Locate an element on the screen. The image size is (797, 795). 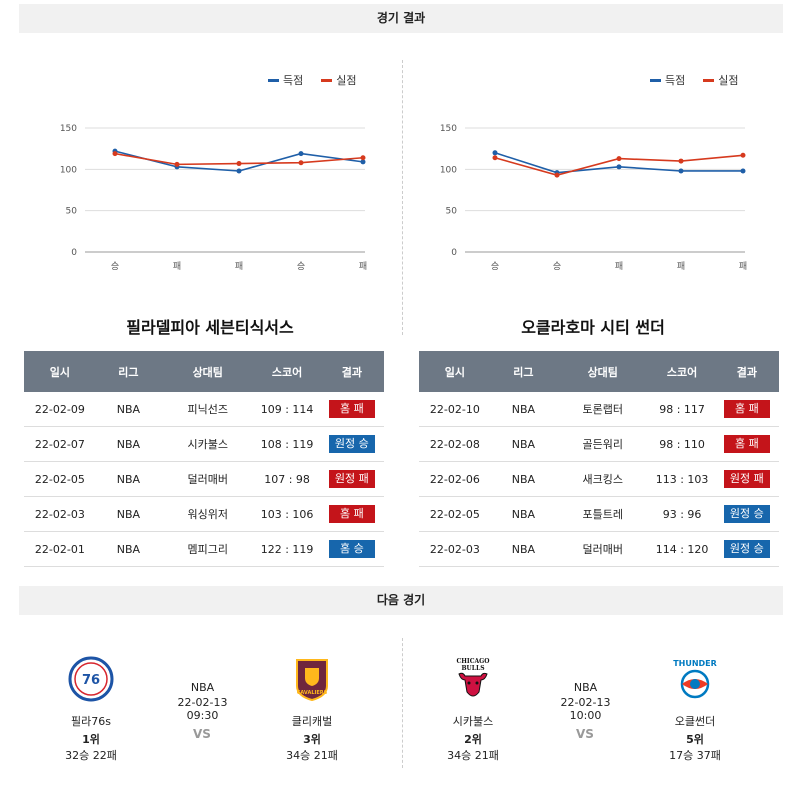
cell-result: 홈 승 is located at coordinates (351, 549).